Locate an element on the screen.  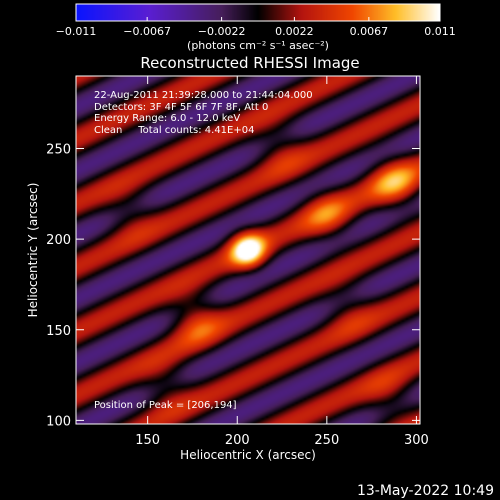
y-tick-label: 250 is located at coordinates (58, 150).